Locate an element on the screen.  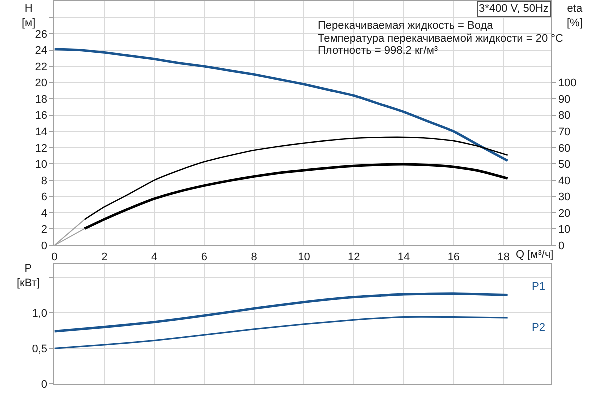
y-tick-label: 4 is located at coordinates (44, 214).